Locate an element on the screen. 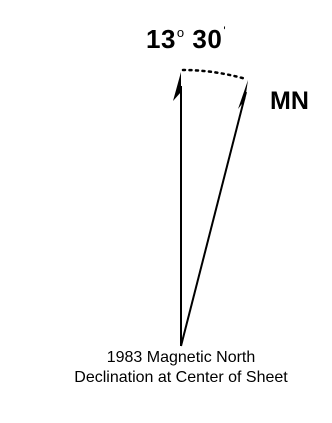  magnetic-north-label: MN is located at coordinates (289, 101).